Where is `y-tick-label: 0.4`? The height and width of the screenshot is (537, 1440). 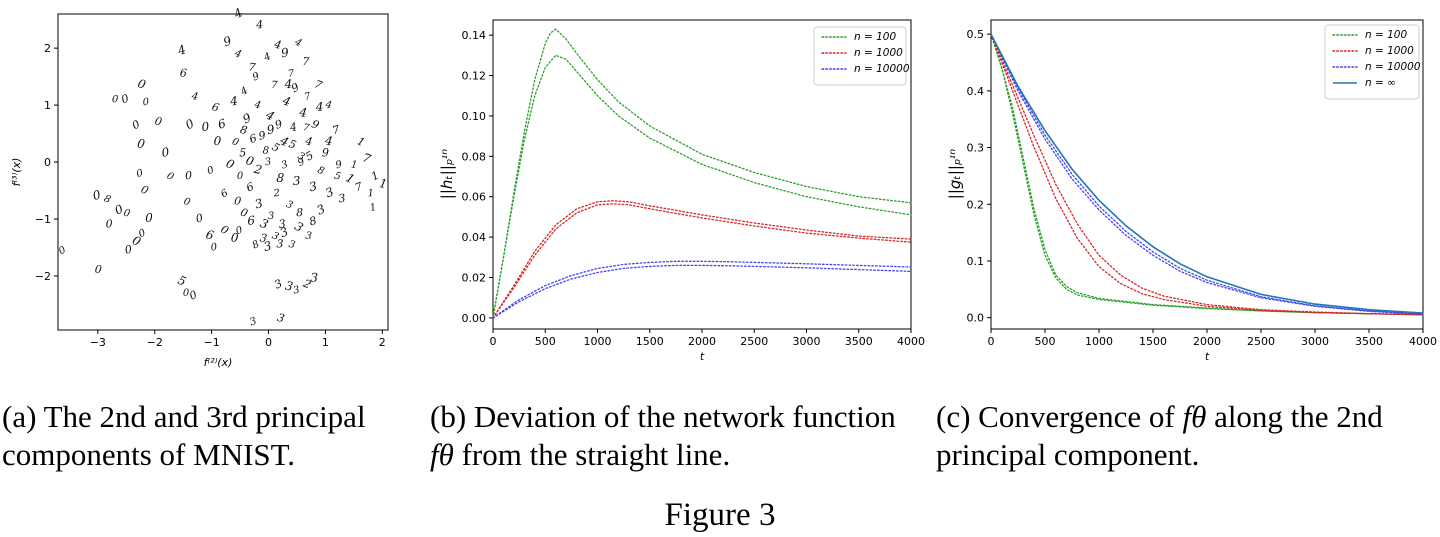
y-tick-label: 0.4 is located at coordinates (976, 91).